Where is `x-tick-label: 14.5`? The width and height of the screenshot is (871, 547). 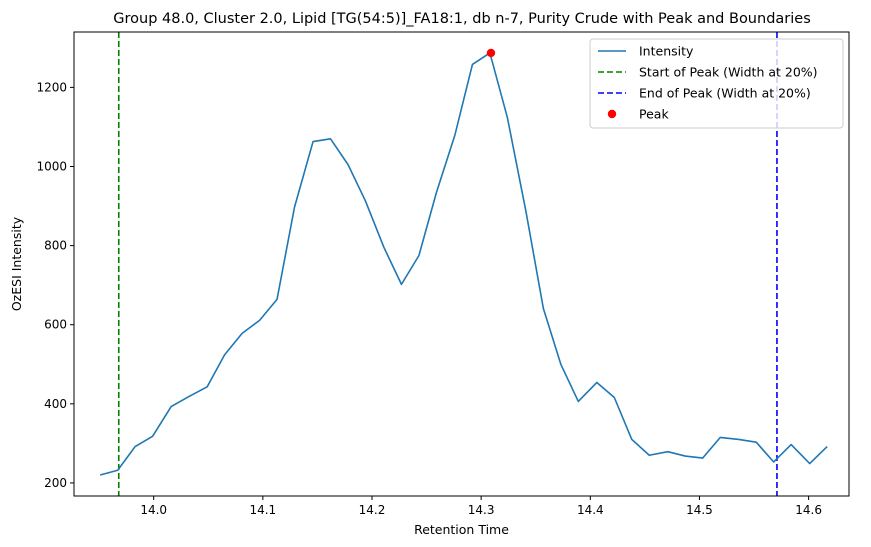 x-tick-label: 14.5 is located at coordinates (699, 510).